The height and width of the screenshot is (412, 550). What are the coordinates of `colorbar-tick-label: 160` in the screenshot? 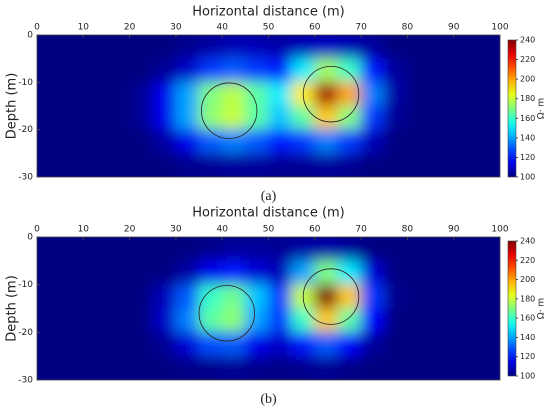 It's located at (527, 118).